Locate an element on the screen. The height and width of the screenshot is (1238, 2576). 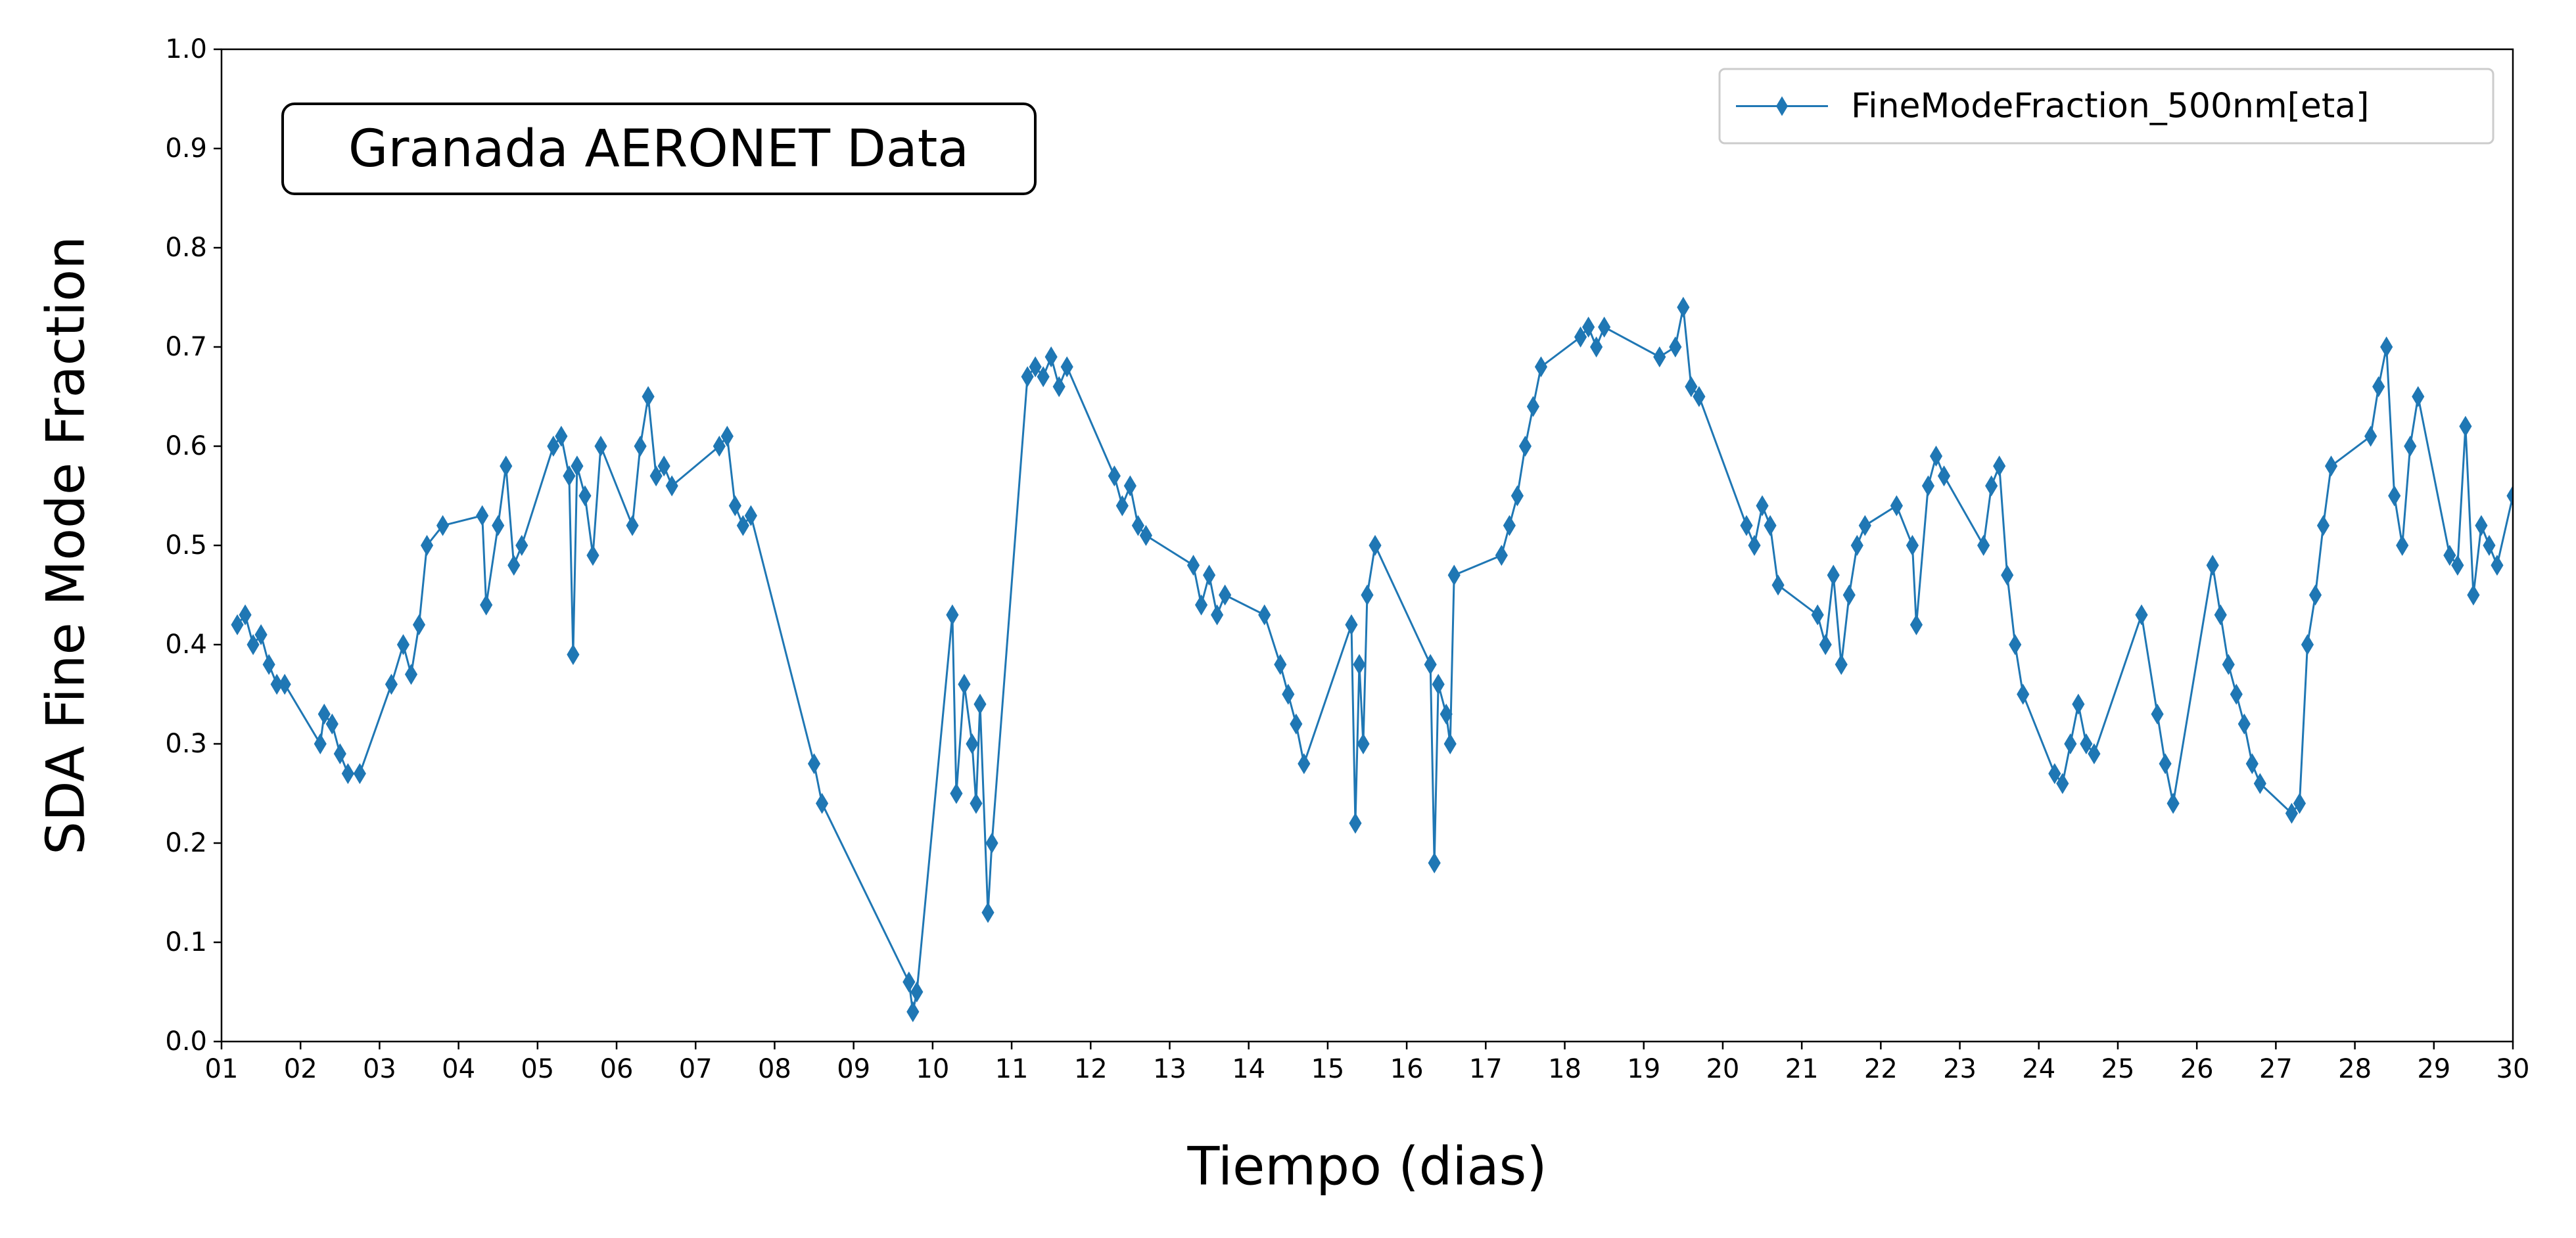
y-tick-label: 1.0 is located at coordinates (186, 49).